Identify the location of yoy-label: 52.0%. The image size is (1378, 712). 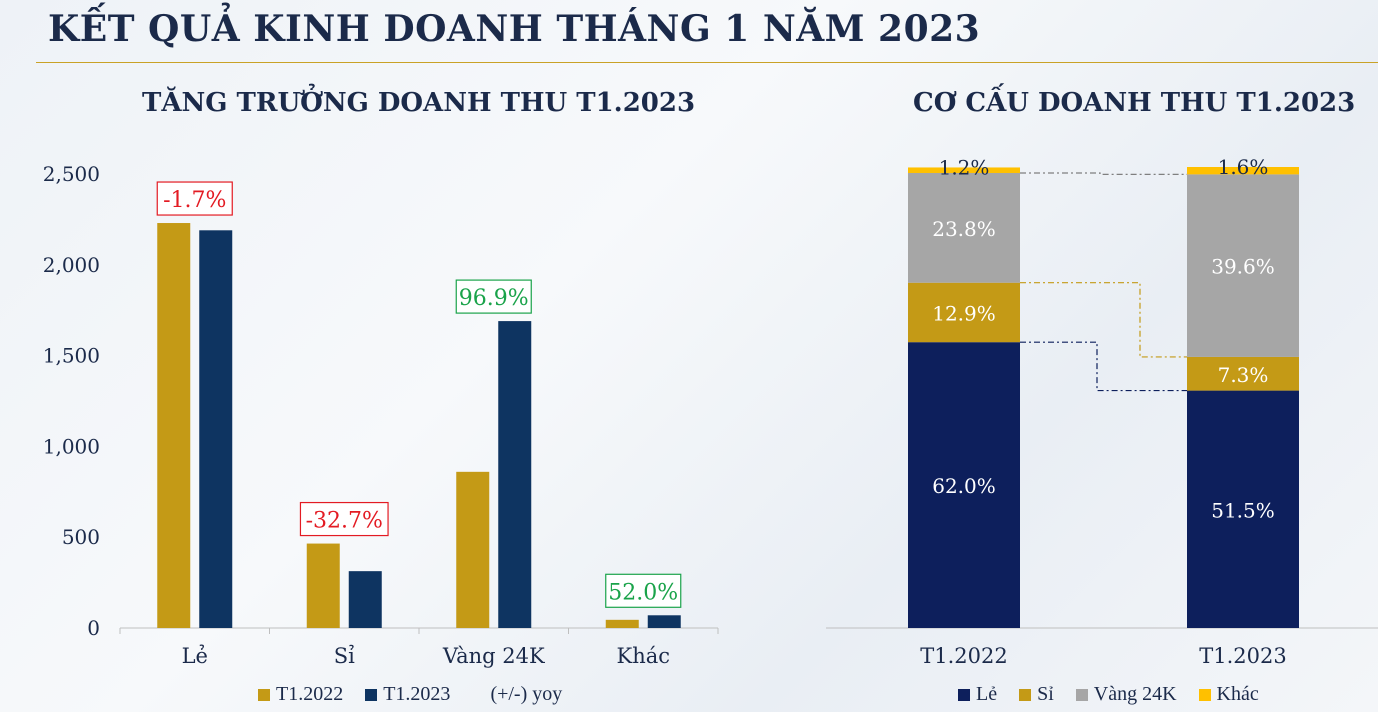
(643, 592).